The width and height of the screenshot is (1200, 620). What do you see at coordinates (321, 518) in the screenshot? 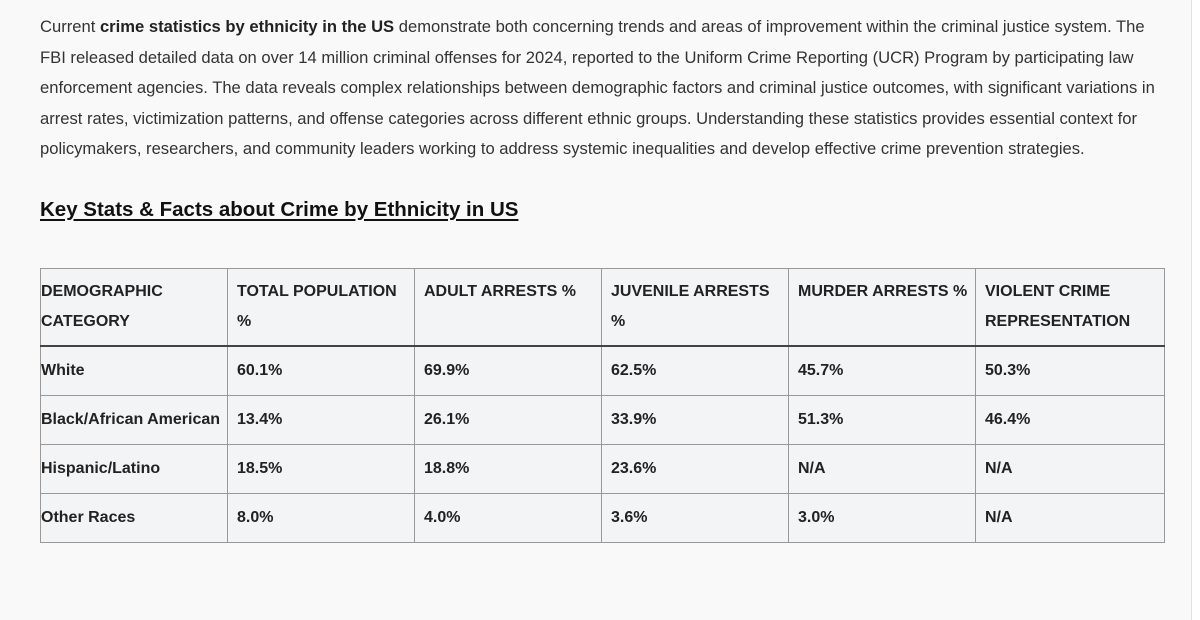
I see `cell-population: 8.0%` at bounding box center [321, 518].